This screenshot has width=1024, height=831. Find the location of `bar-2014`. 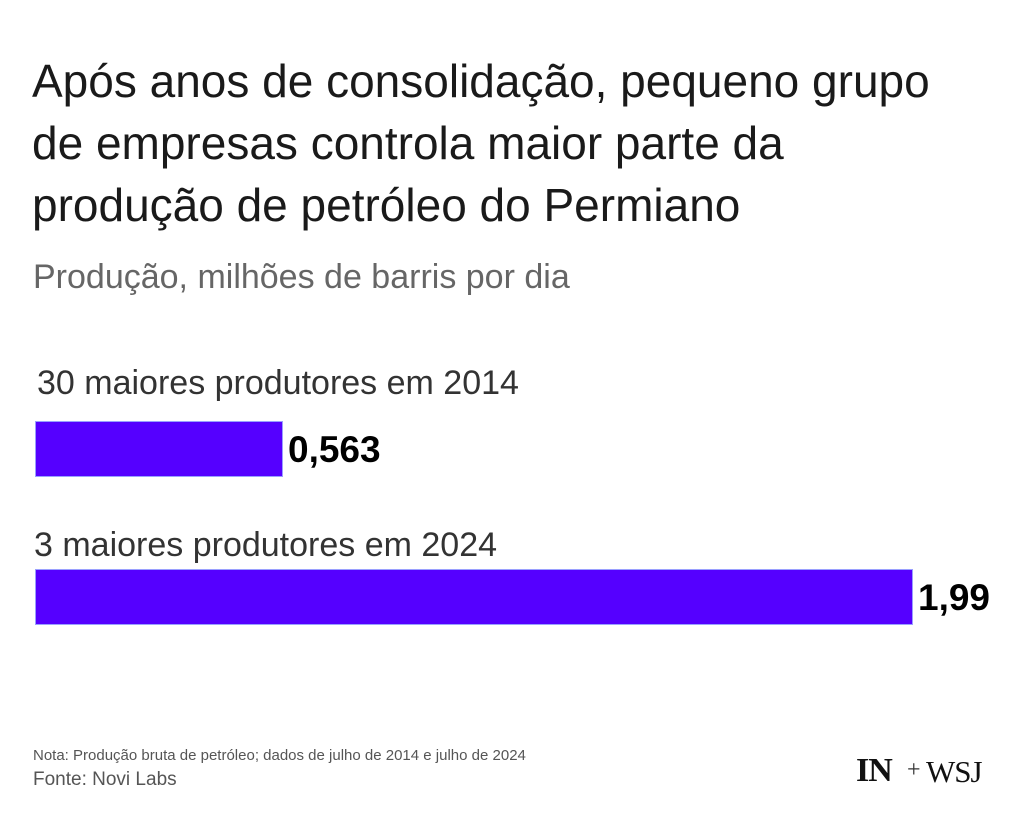

bar-2014 is located at coordinates (159, 449).